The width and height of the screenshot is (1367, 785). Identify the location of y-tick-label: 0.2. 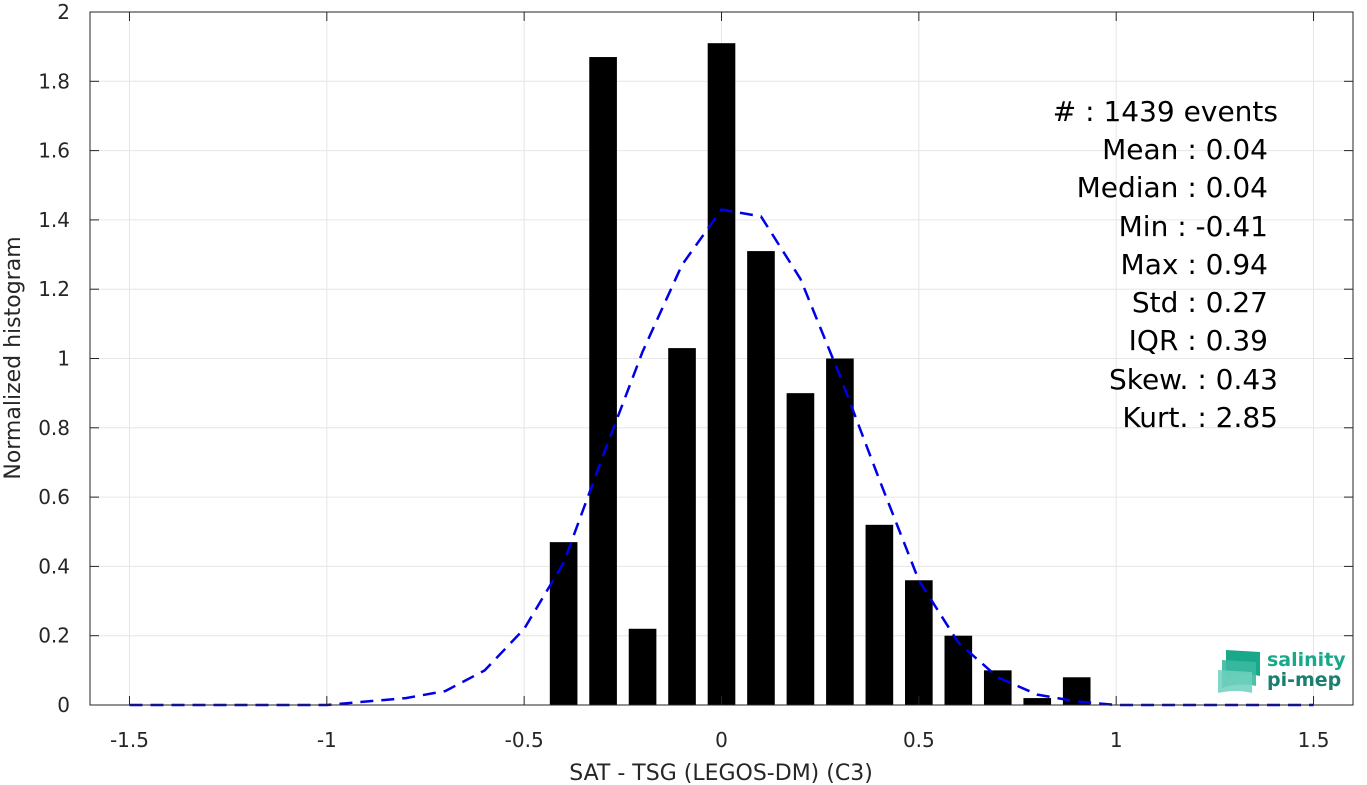
(54, 636).